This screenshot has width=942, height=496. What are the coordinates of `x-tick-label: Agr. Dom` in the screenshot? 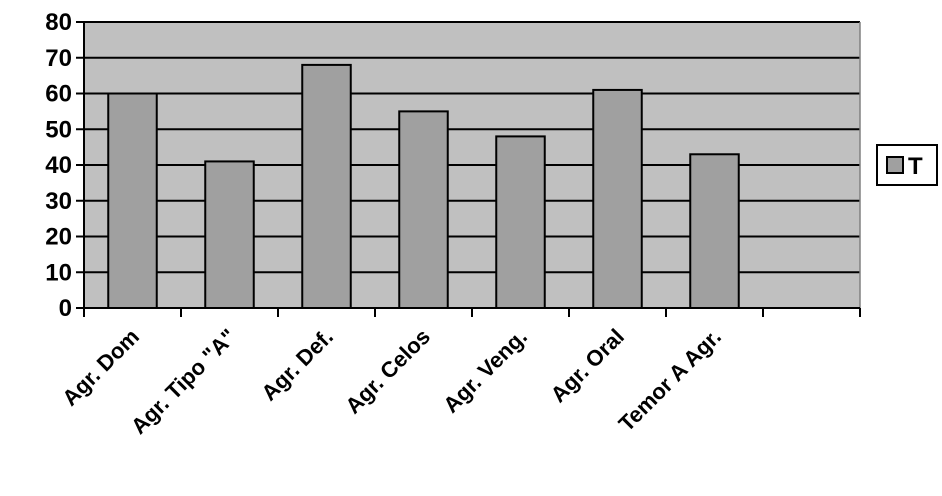 It's located at (100, 367).